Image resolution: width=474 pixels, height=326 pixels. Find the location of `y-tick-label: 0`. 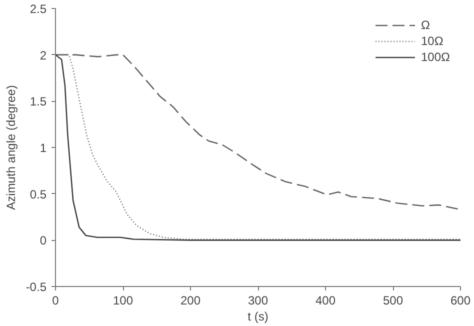

y-tick-label: 0 is located at coordinates (43, 241).